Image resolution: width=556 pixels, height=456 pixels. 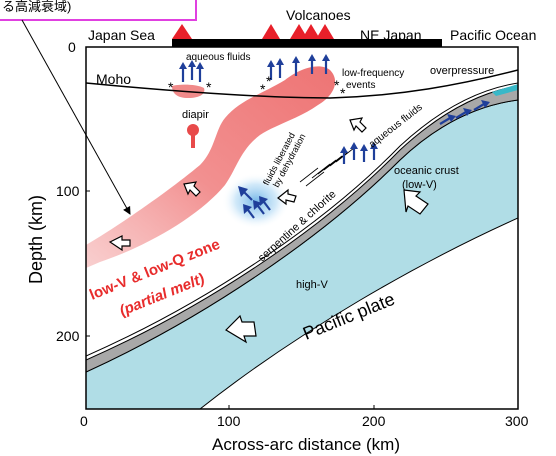 I want to click on pacific-ocean-label: Pacific Ocean, so click(x=493, y=35).